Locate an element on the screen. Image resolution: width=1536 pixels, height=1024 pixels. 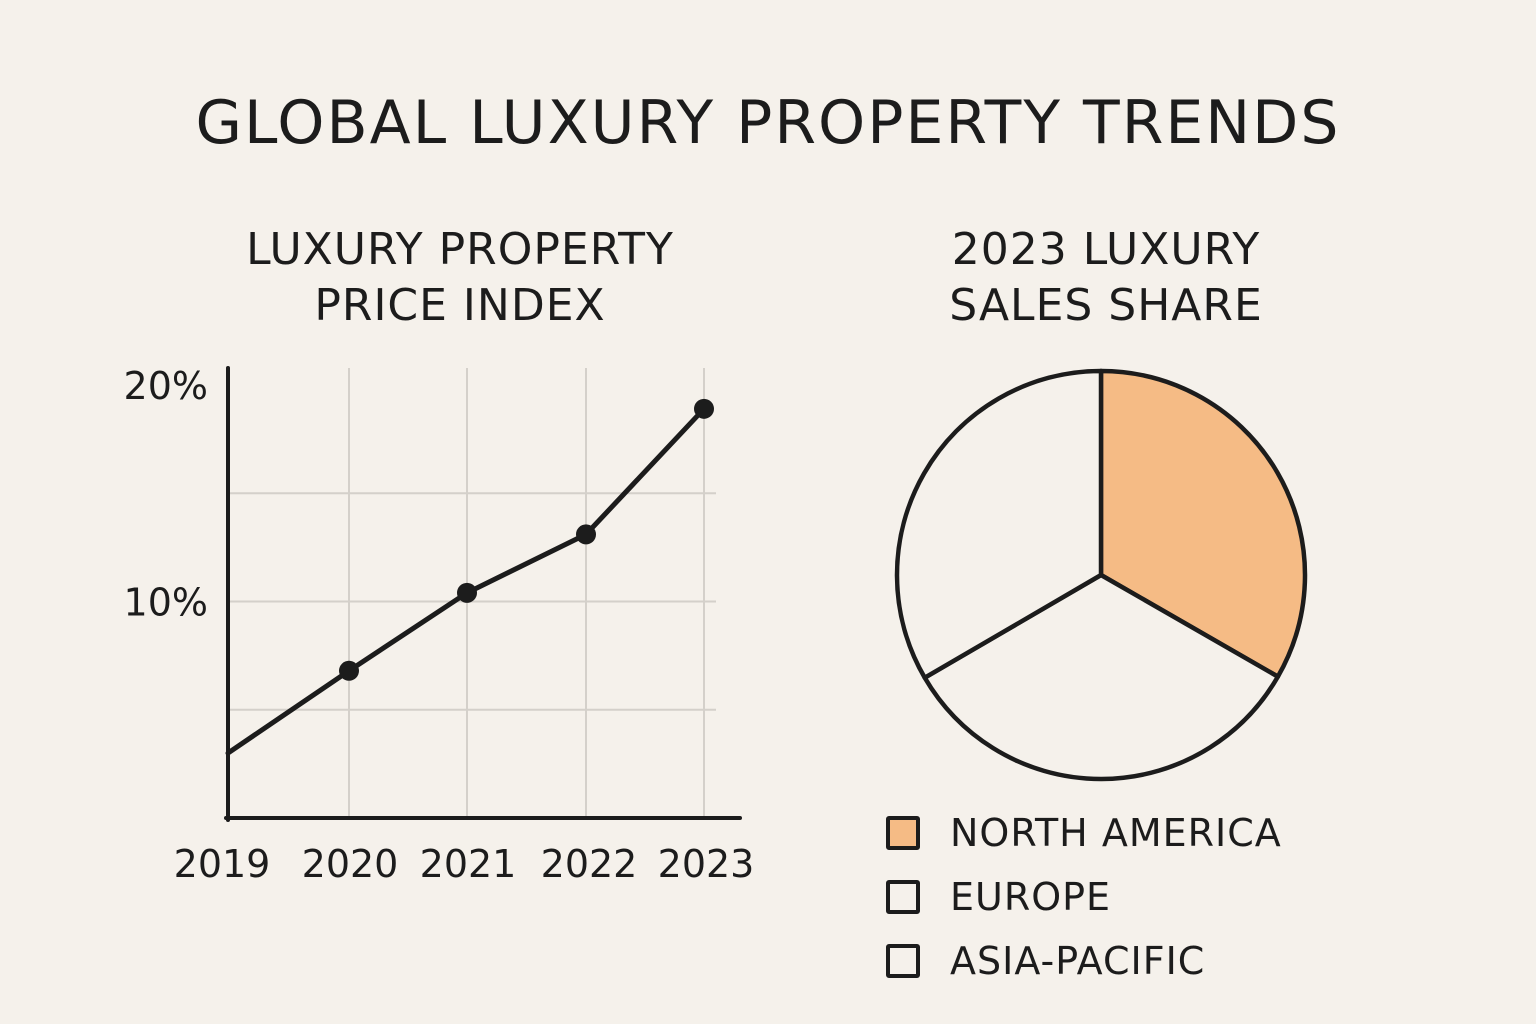
legend-label-asia-pacific: ASIA-PACIFIC is located at coordinates (1078, 961).